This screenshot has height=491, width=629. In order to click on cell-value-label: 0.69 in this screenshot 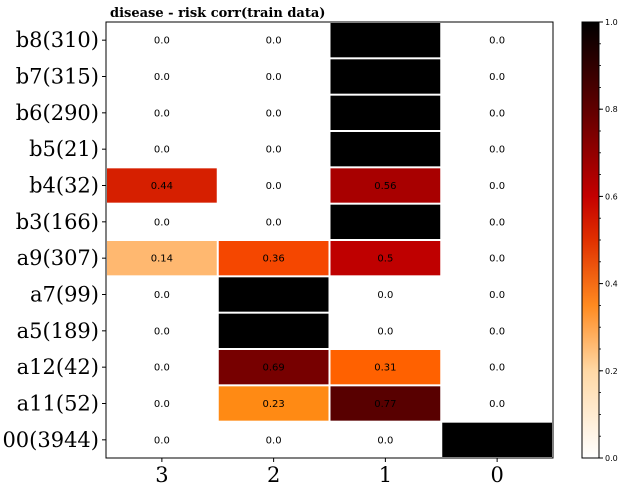, I will do `click(273, 368)`.